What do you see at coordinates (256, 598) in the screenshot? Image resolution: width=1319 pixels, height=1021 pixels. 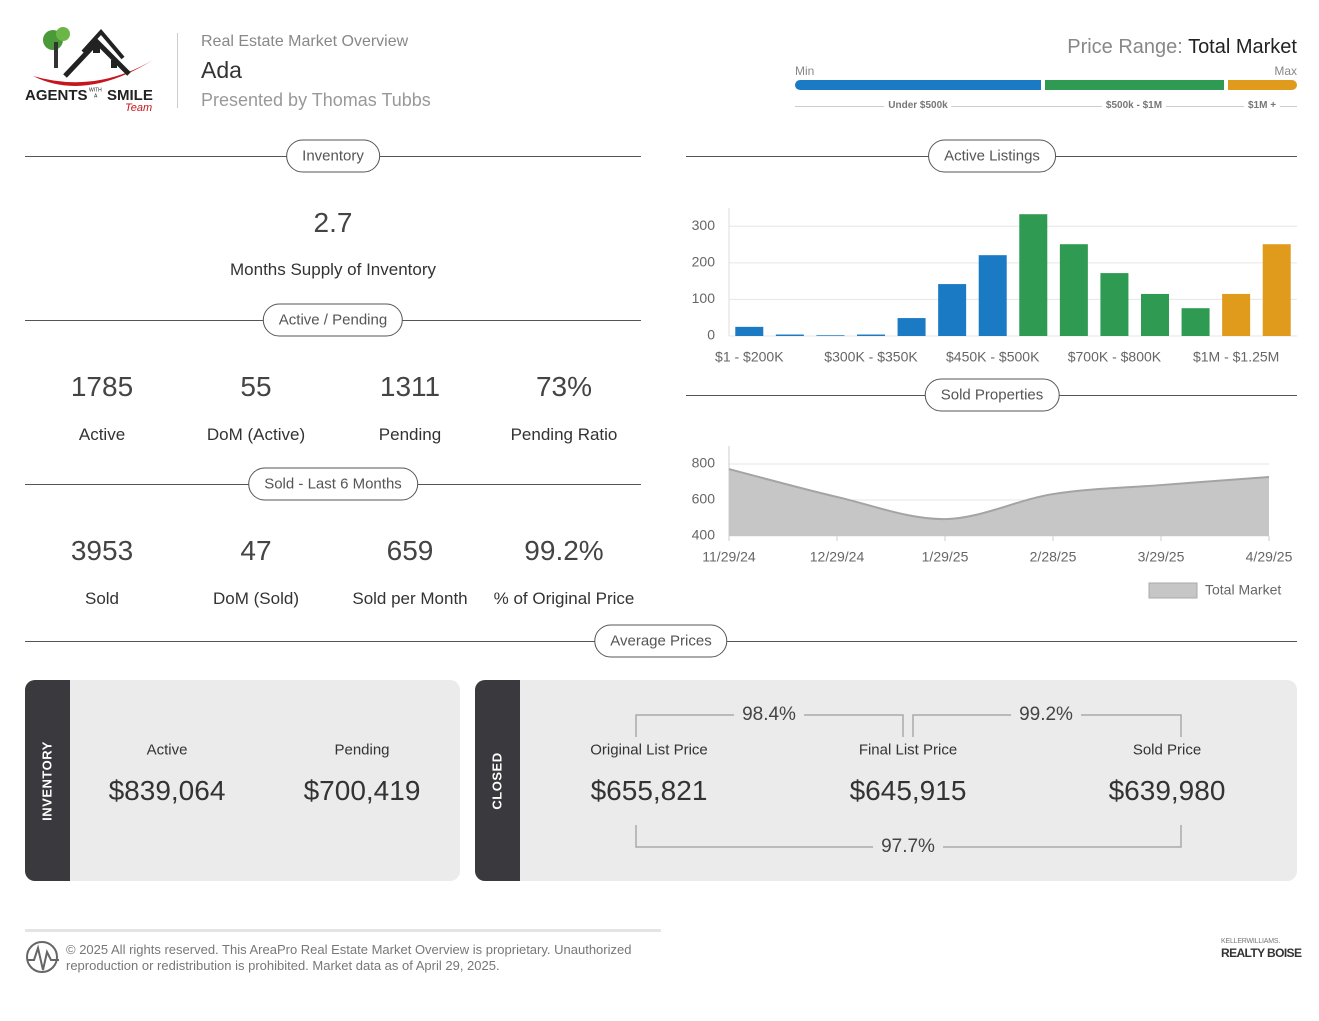 I see `stat-label: DoM (Sold)` at bounding box center [256, 598].